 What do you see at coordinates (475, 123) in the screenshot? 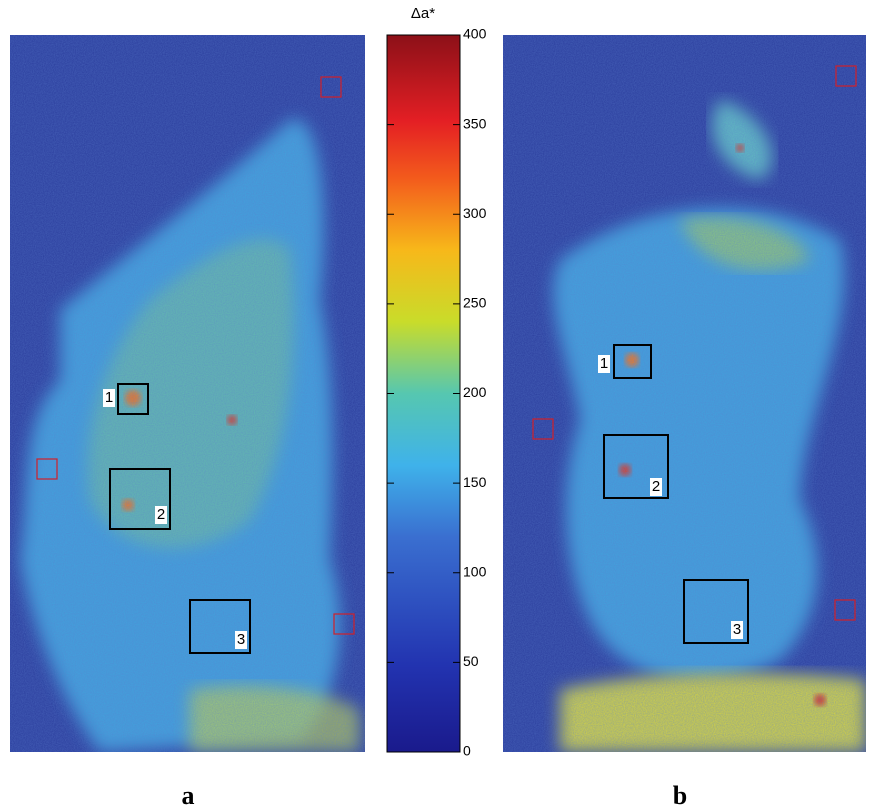
I see `tick-label: 350` at bounding box center [475, 123].